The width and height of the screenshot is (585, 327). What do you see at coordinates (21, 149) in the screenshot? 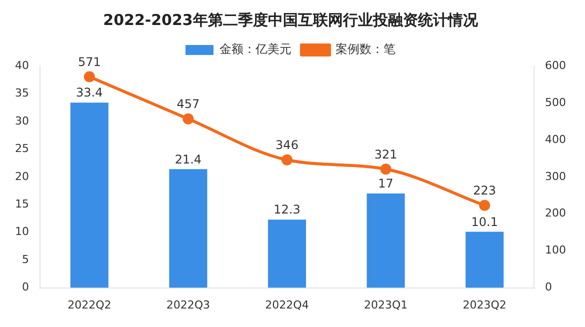
I see `y-tick-label: 25` at bounding box center [21, 149].